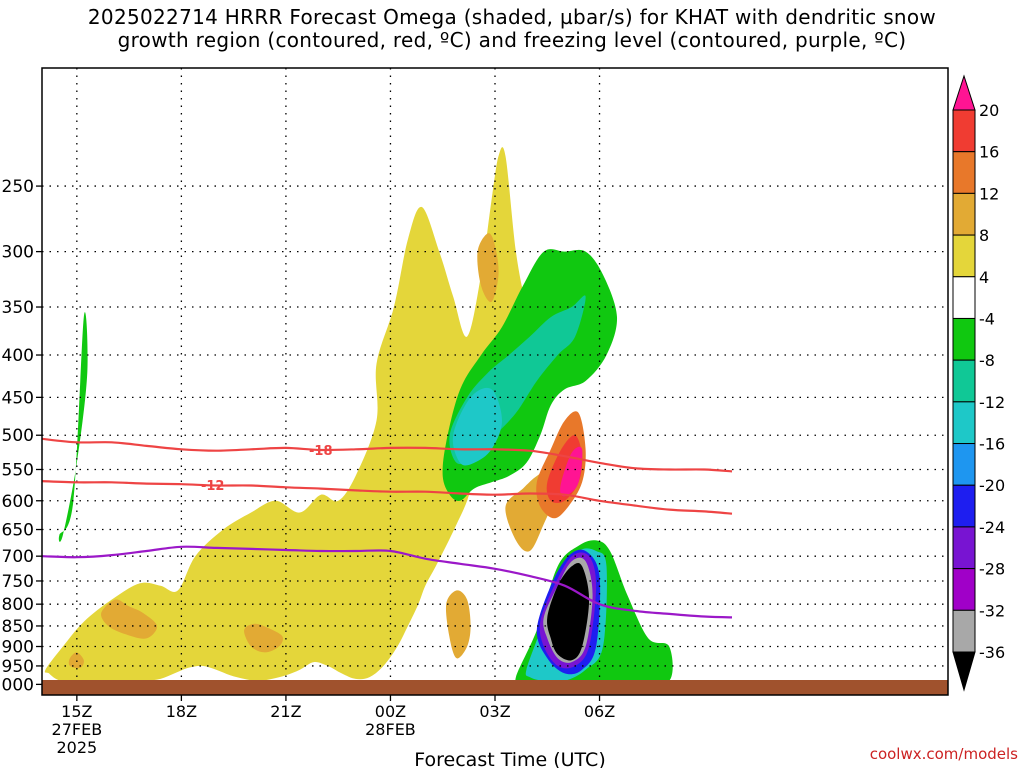 Image resolution: width=1024 pixels, height=768 pixels. I want to click on y-tick-label: 900, so click(18, 648).